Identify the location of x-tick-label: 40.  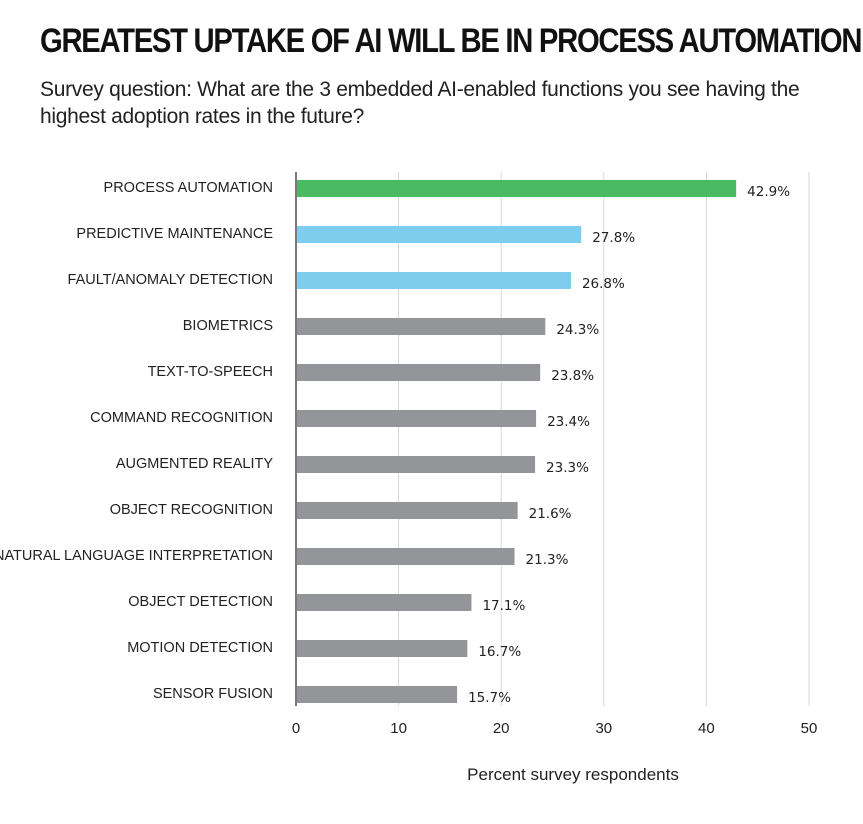
(706, 728).